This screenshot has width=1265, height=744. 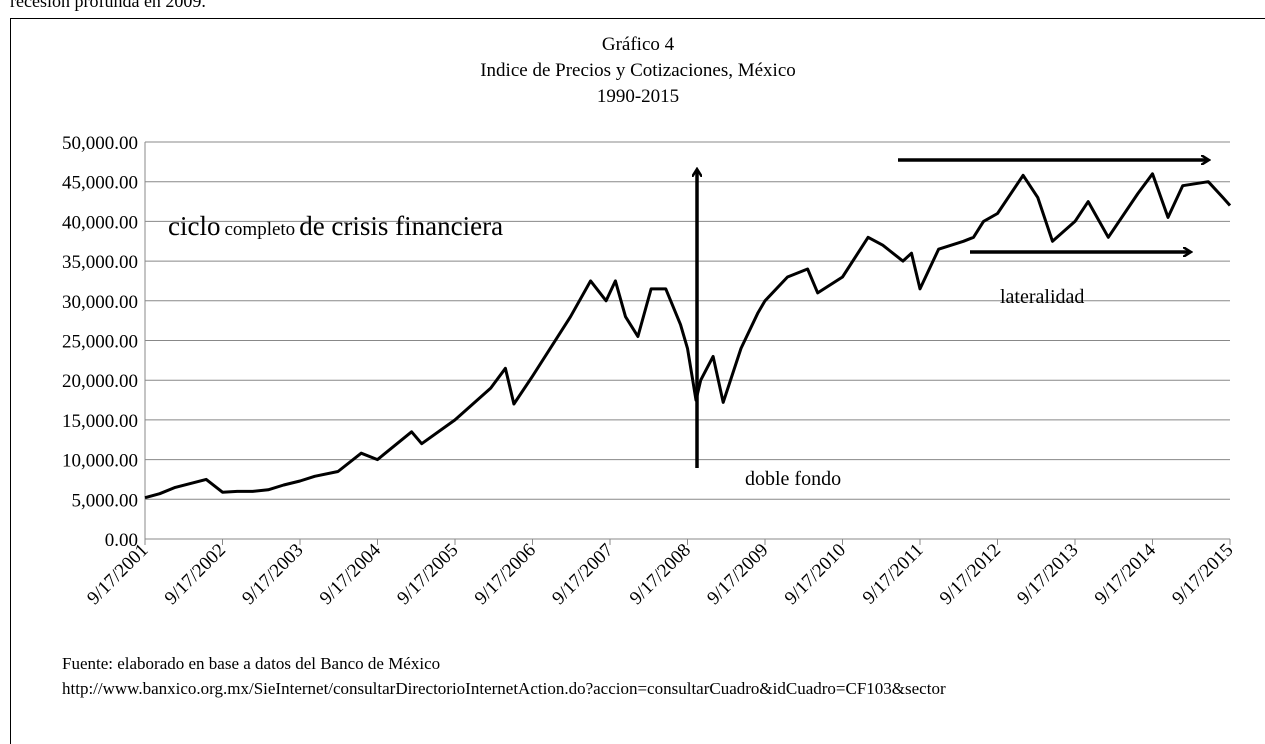 What do you see at coordinates (108, 5) in the screenshot?
I see `intro-text: recesión profunda en 2009.` at bounding box center [108, 5].